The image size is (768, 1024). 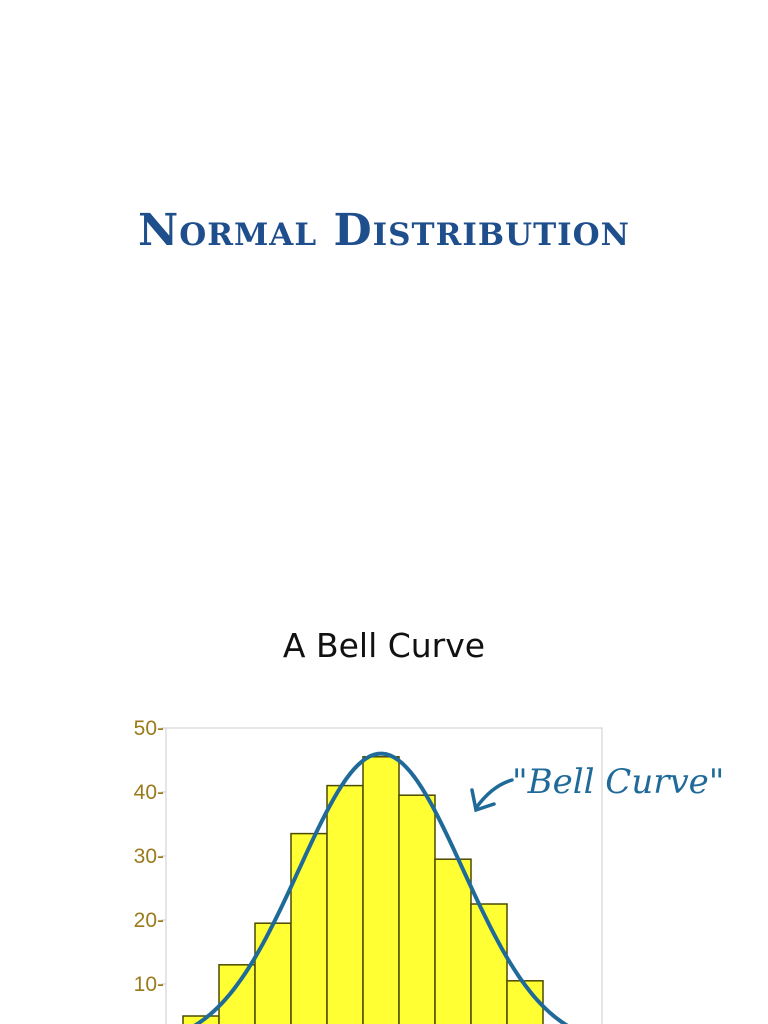 What do you see at coordinates (492, 795) in the screenshot?
I see `arrow-icon` at bounding box center [492, 795].